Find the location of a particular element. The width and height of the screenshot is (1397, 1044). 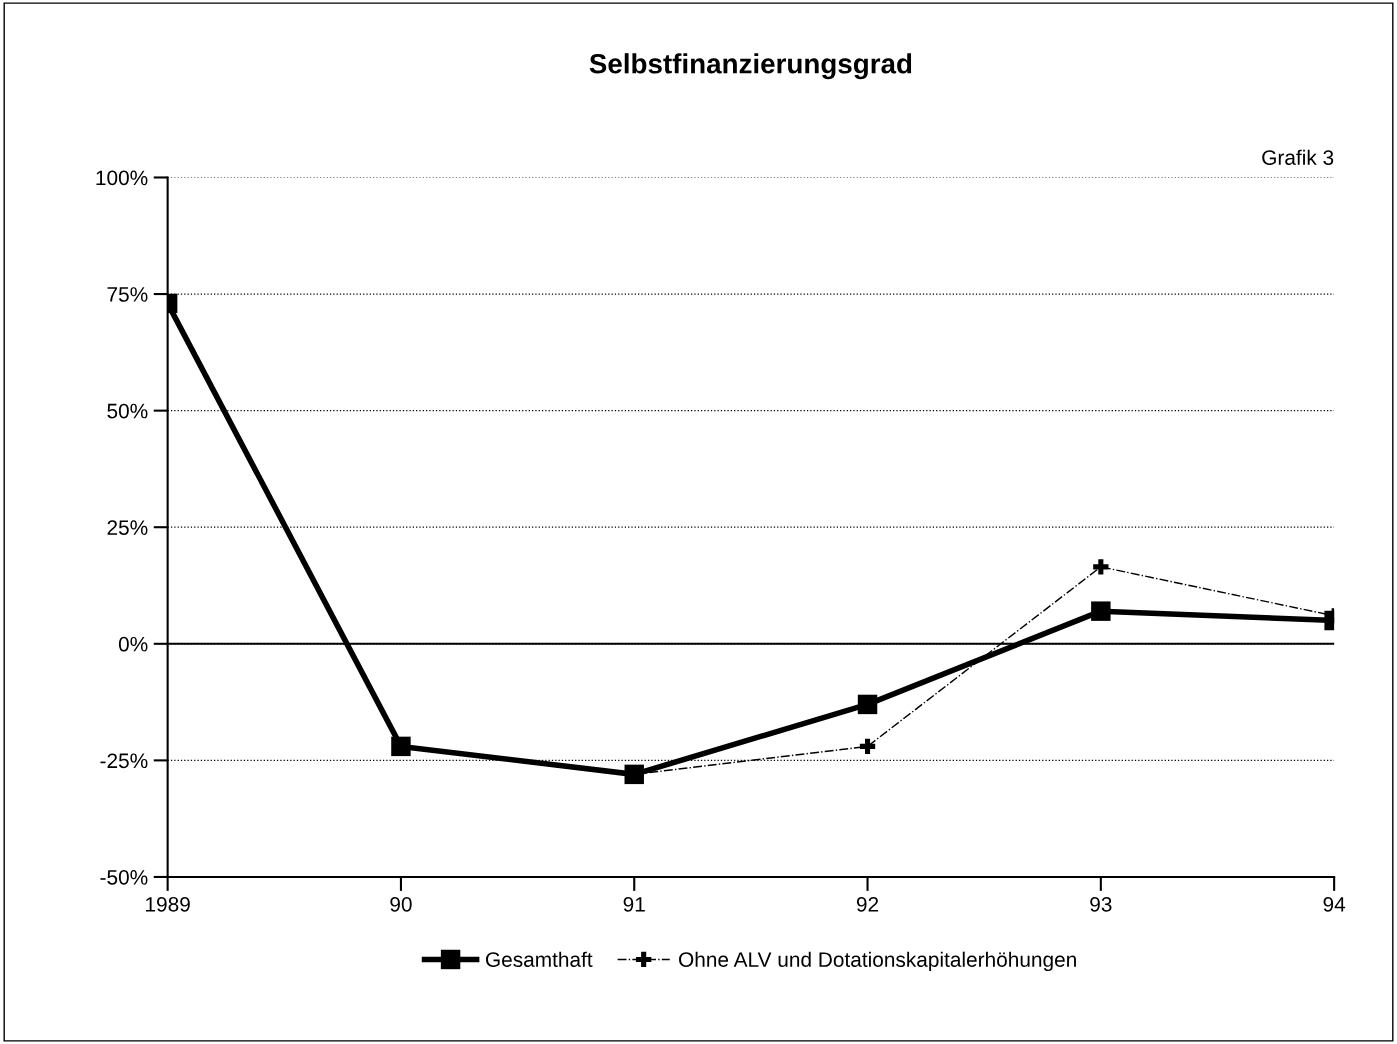

x-tick-label: 1989 is located at coordinates (168, 904).